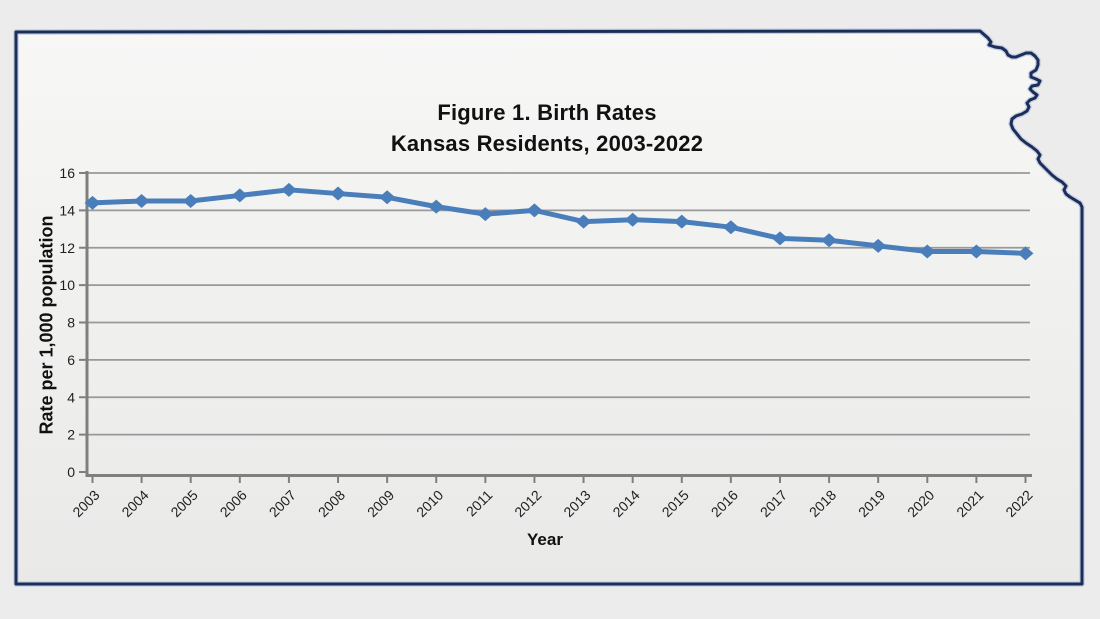 Image resolution: width=1100 pixels, height=619 pixels. What do you see at coordinates (134, 503) in the screenshot?
I see `x-tick-label: 2004` at bounding box center [134, 503].